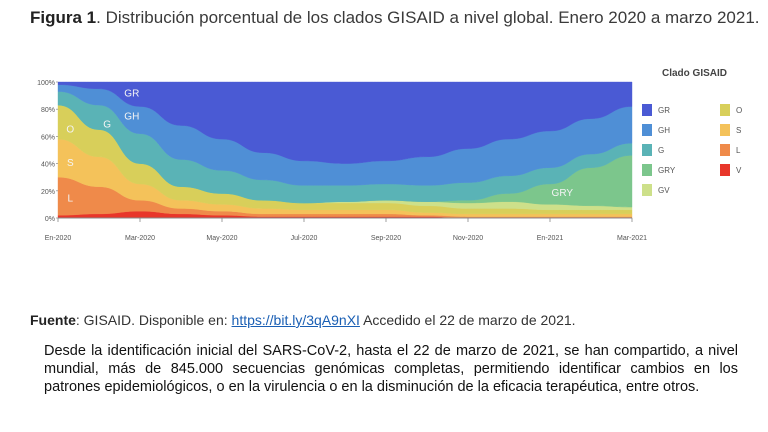 This screenshot has height=432, width=768. Describe the element at coordinates (131, 116) in the screenshot. I see `annotation-gh: GH` at that location.